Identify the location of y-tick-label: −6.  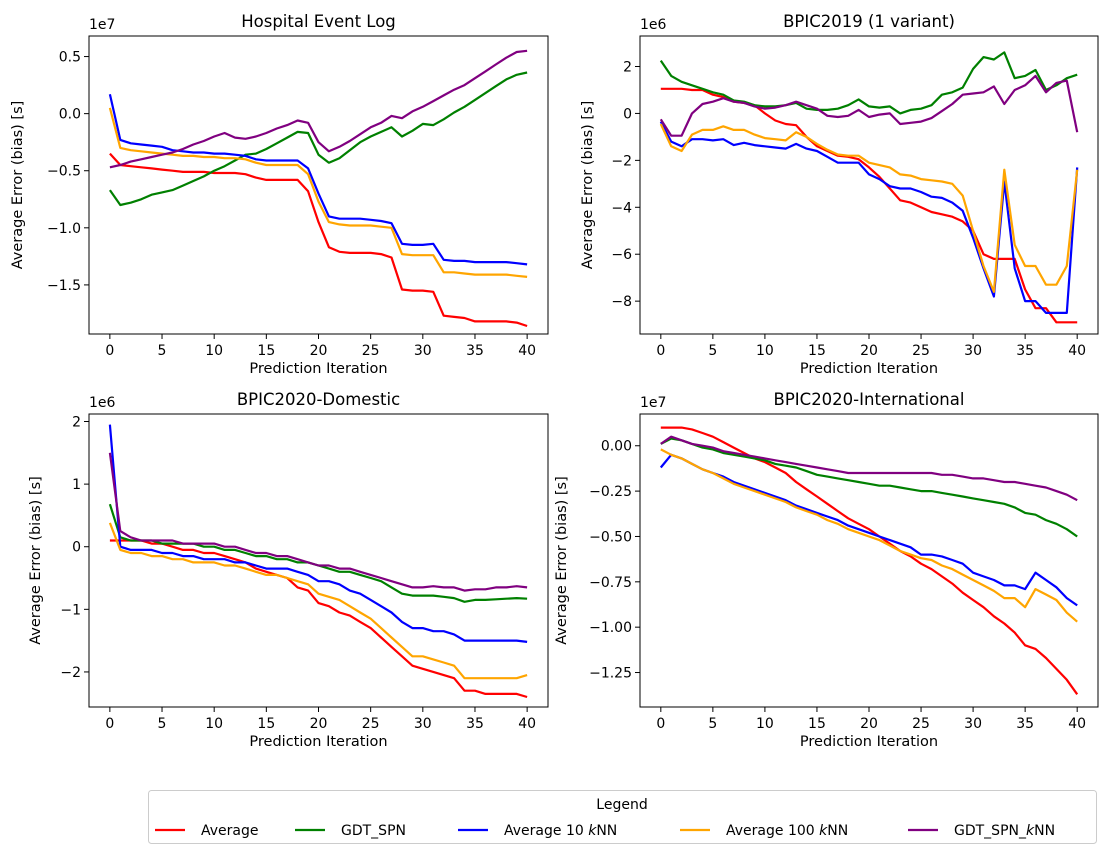
(621, 255).